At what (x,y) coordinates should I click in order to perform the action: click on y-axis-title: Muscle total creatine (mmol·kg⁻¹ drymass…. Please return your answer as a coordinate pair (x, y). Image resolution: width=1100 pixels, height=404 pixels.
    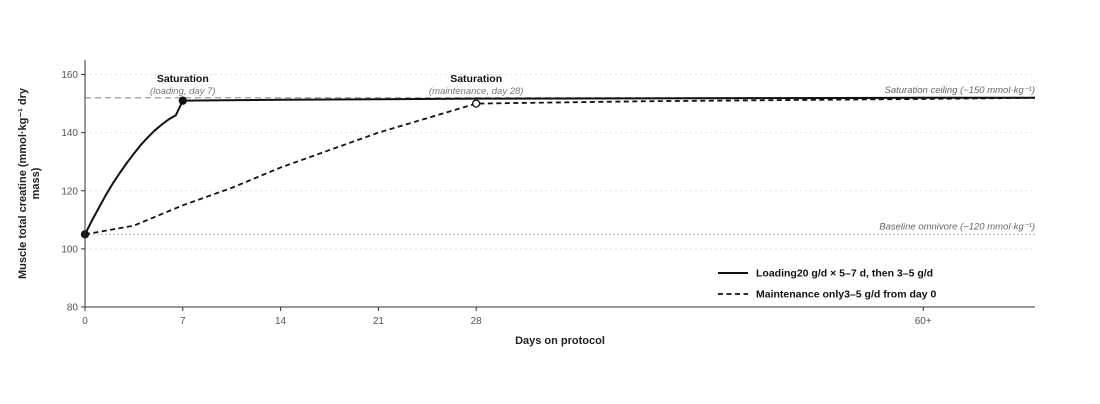
    Looking at the image, I should click on (29, 183).